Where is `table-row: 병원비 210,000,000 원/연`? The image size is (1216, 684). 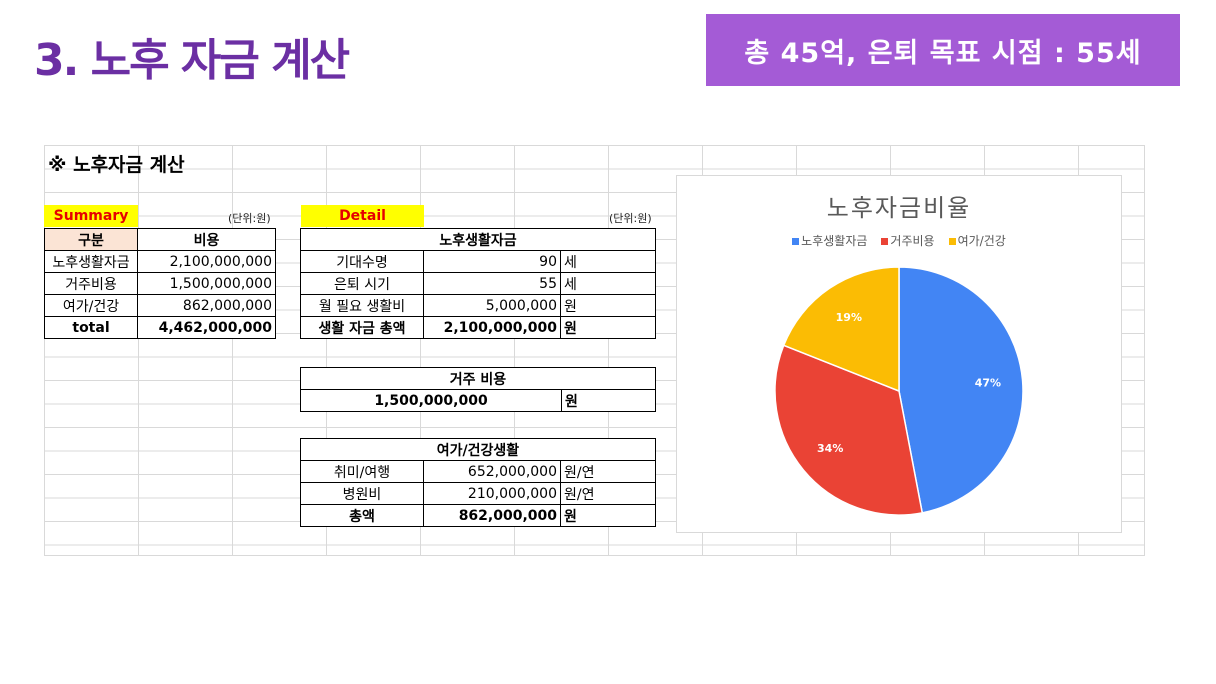 table-row: 병원비 210,000,000 원/연 is located at coordinates (478, 493).